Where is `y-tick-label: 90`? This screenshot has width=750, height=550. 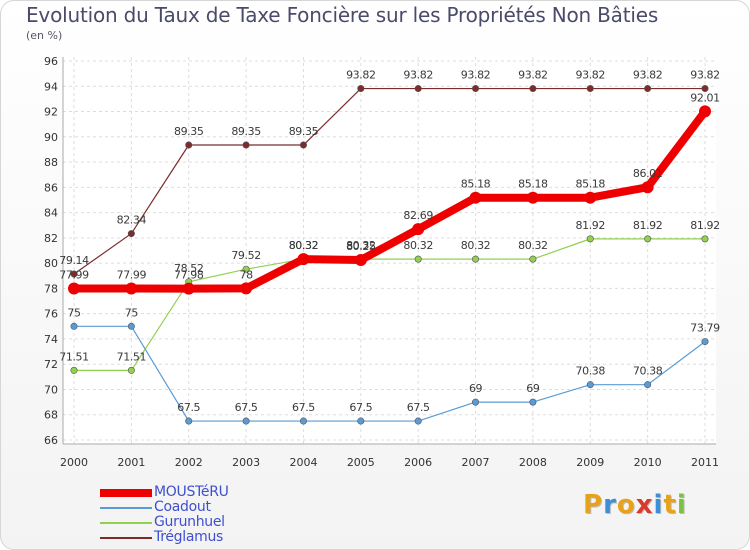 y-tick-label: 90 is located at coordinates (51, 137).